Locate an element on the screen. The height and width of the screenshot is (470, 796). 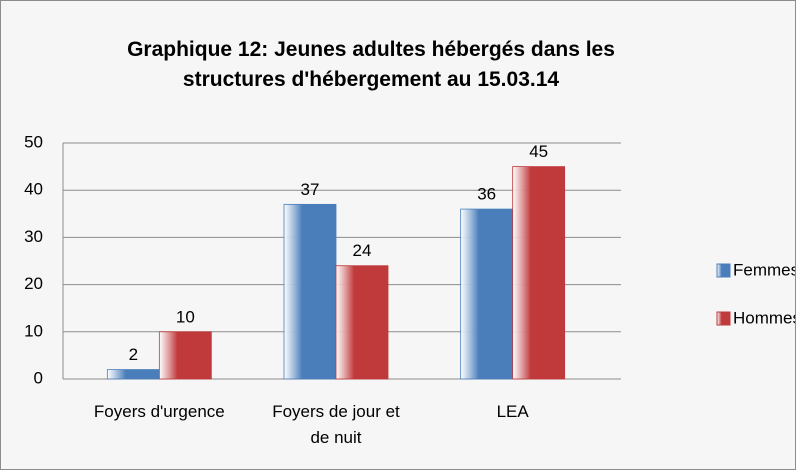
value-label: 45 is located at coordinates (538, 151).